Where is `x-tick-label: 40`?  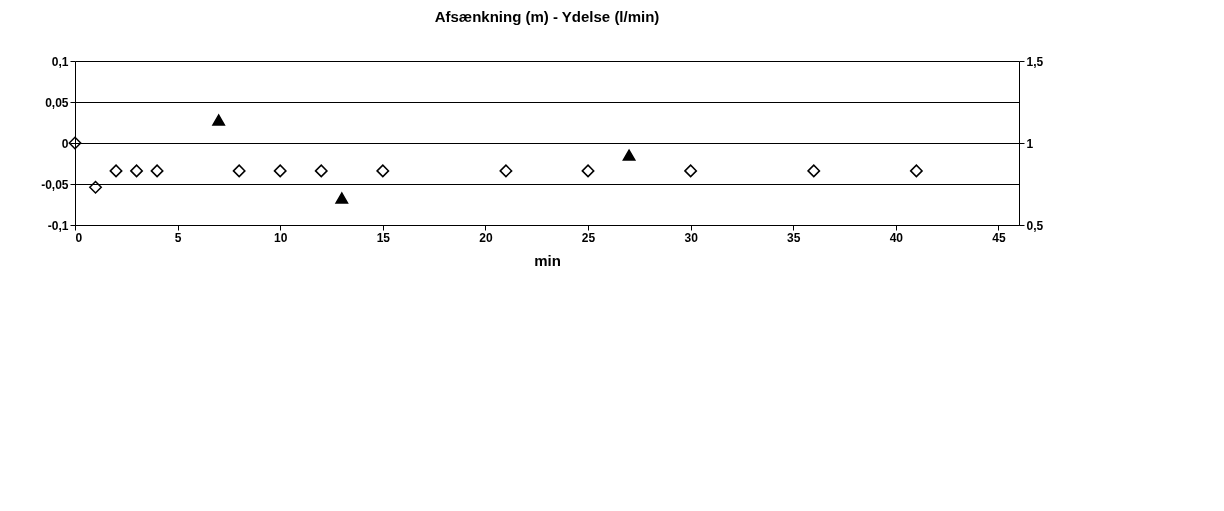
x-tick-label: 40 is located at coordinates (896, 237).